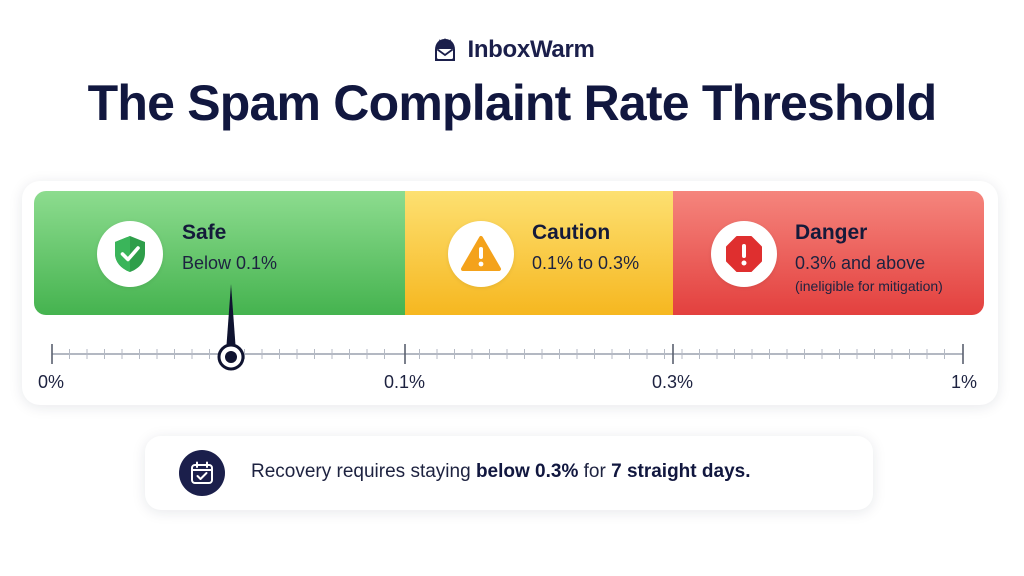  Describe the element at coordinates (527, 471) in the screenshot. I see `note-bold-threshold: below 0.3%` at that location.